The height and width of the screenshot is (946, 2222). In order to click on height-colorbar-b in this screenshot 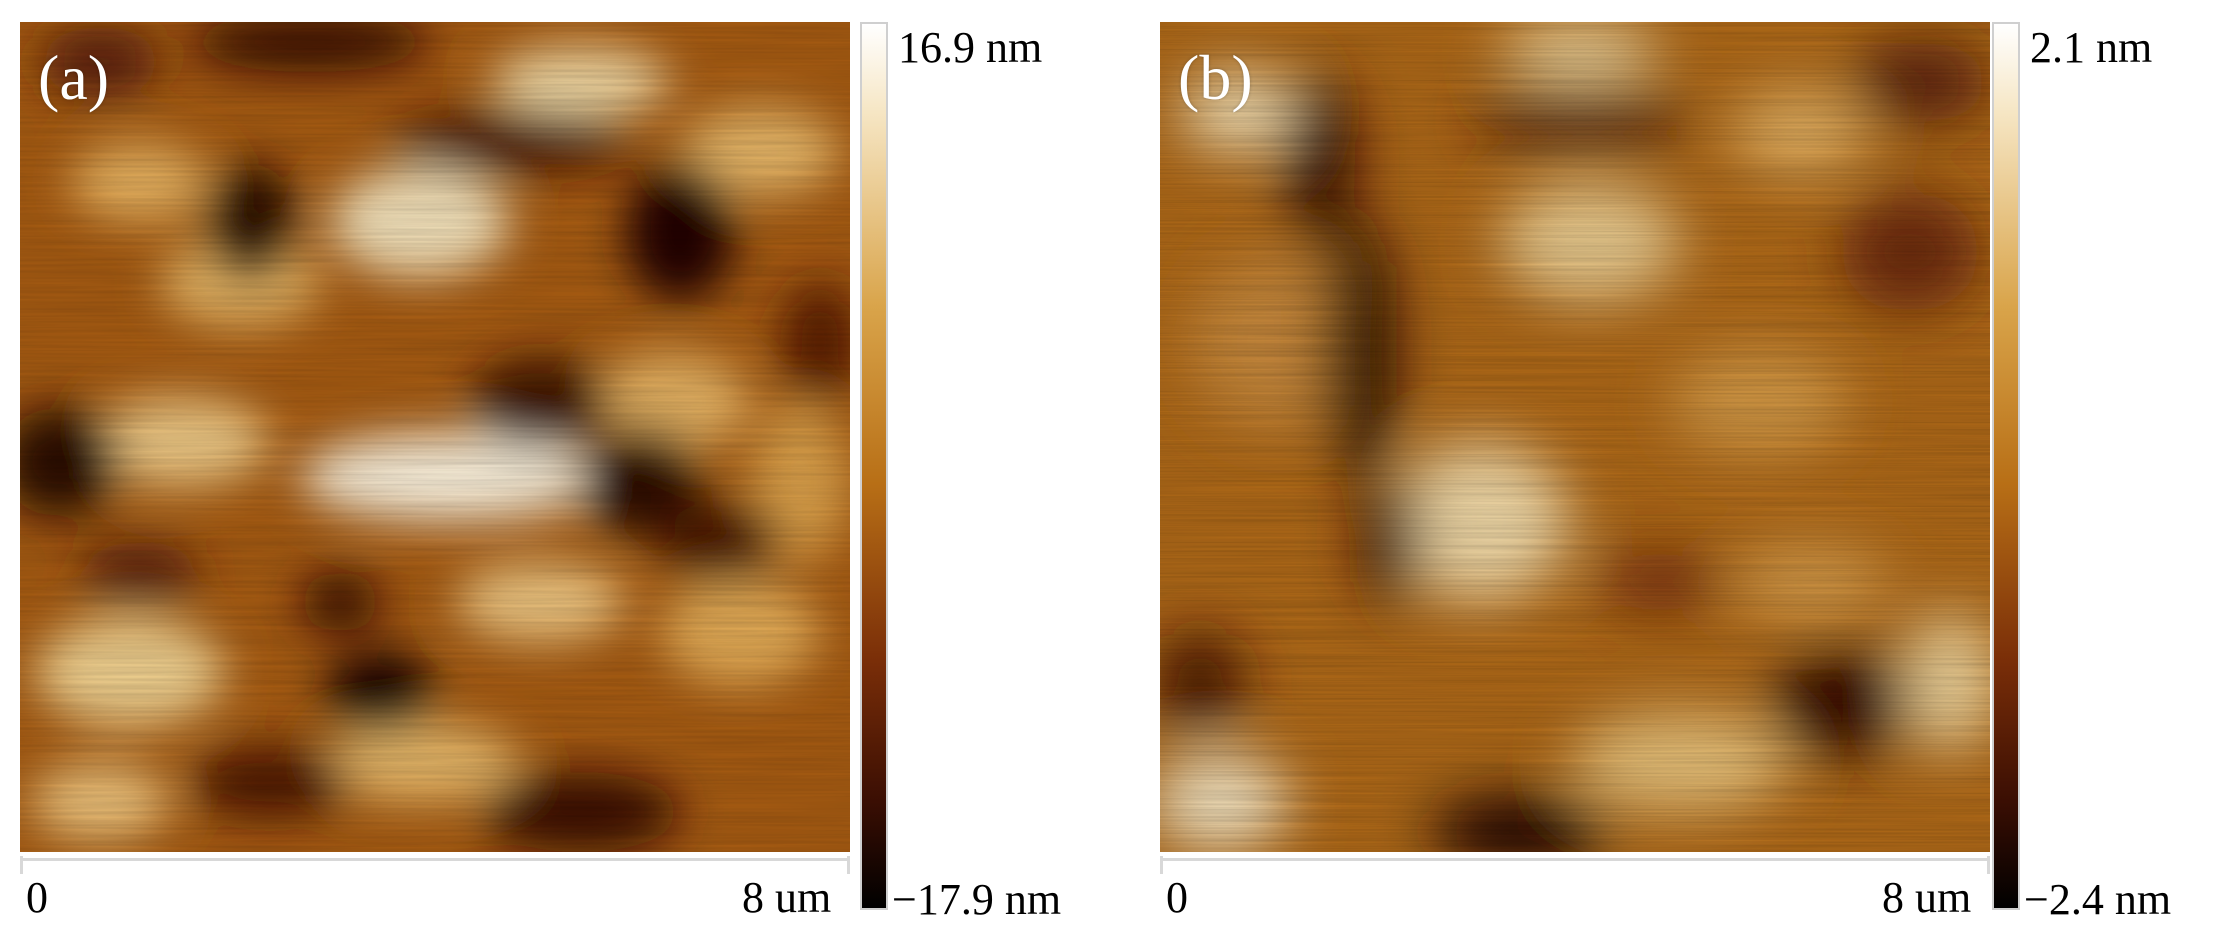, I will do `click(2006, 466)`.